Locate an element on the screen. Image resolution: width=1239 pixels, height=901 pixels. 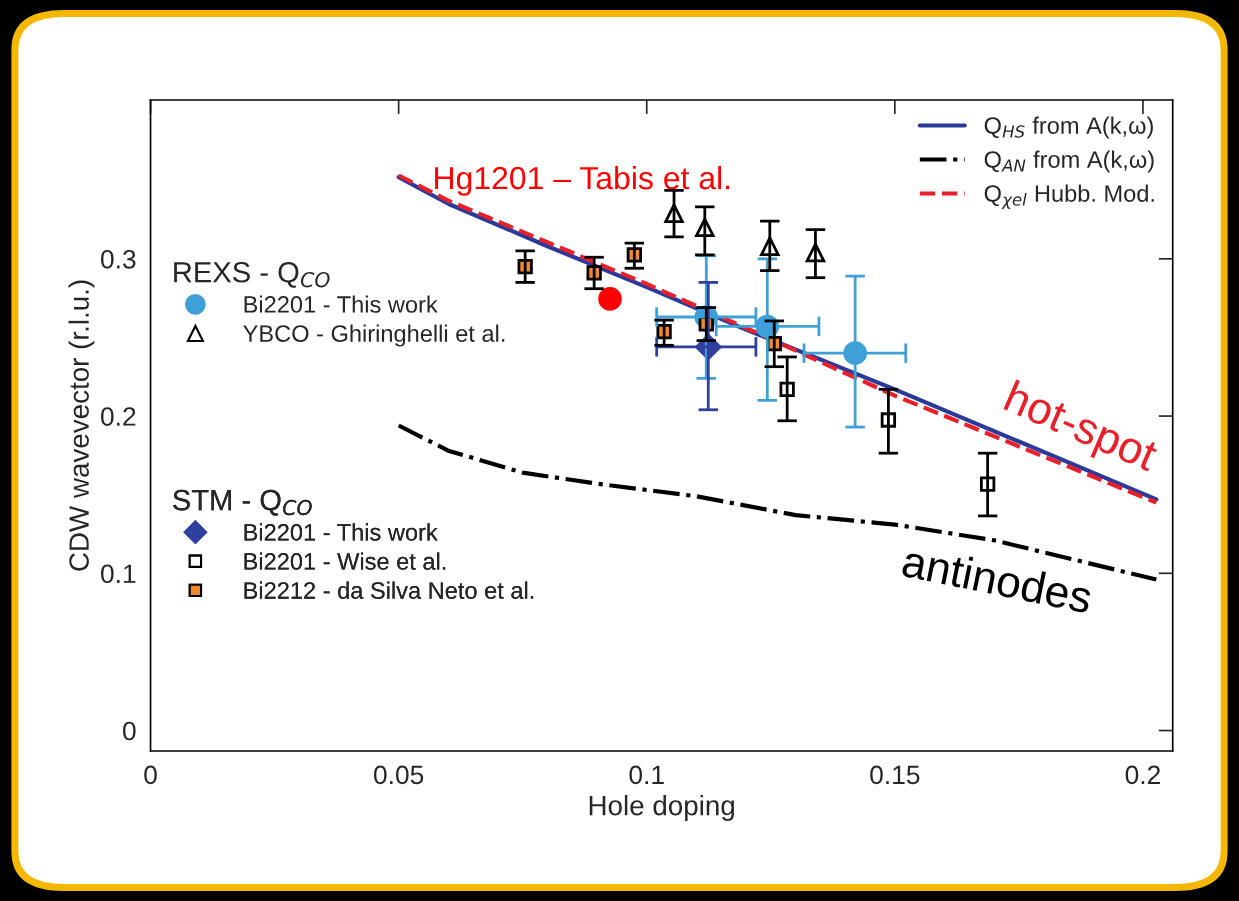
y-tick-label: 0.3 is located at coordinates (118, 259).